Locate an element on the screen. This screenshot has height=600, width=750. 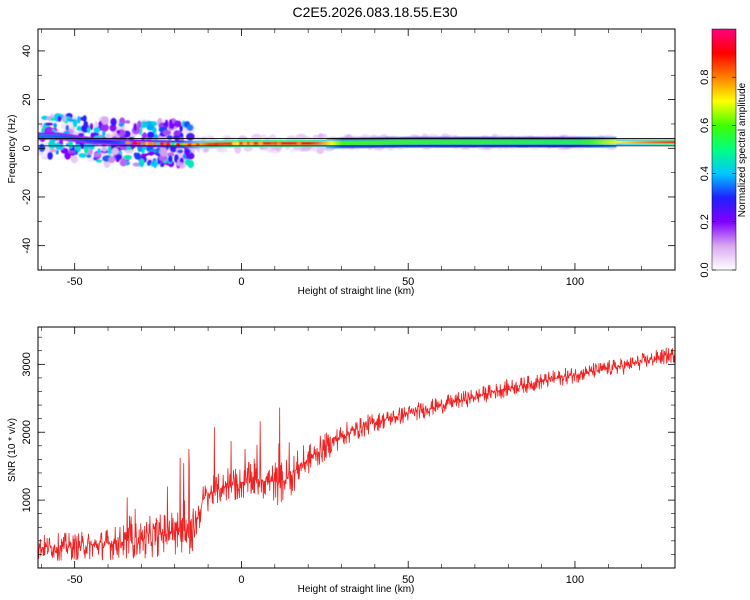
spectrogram-xlabel: Height of straight line (km) is located at coordinates (356, 291).